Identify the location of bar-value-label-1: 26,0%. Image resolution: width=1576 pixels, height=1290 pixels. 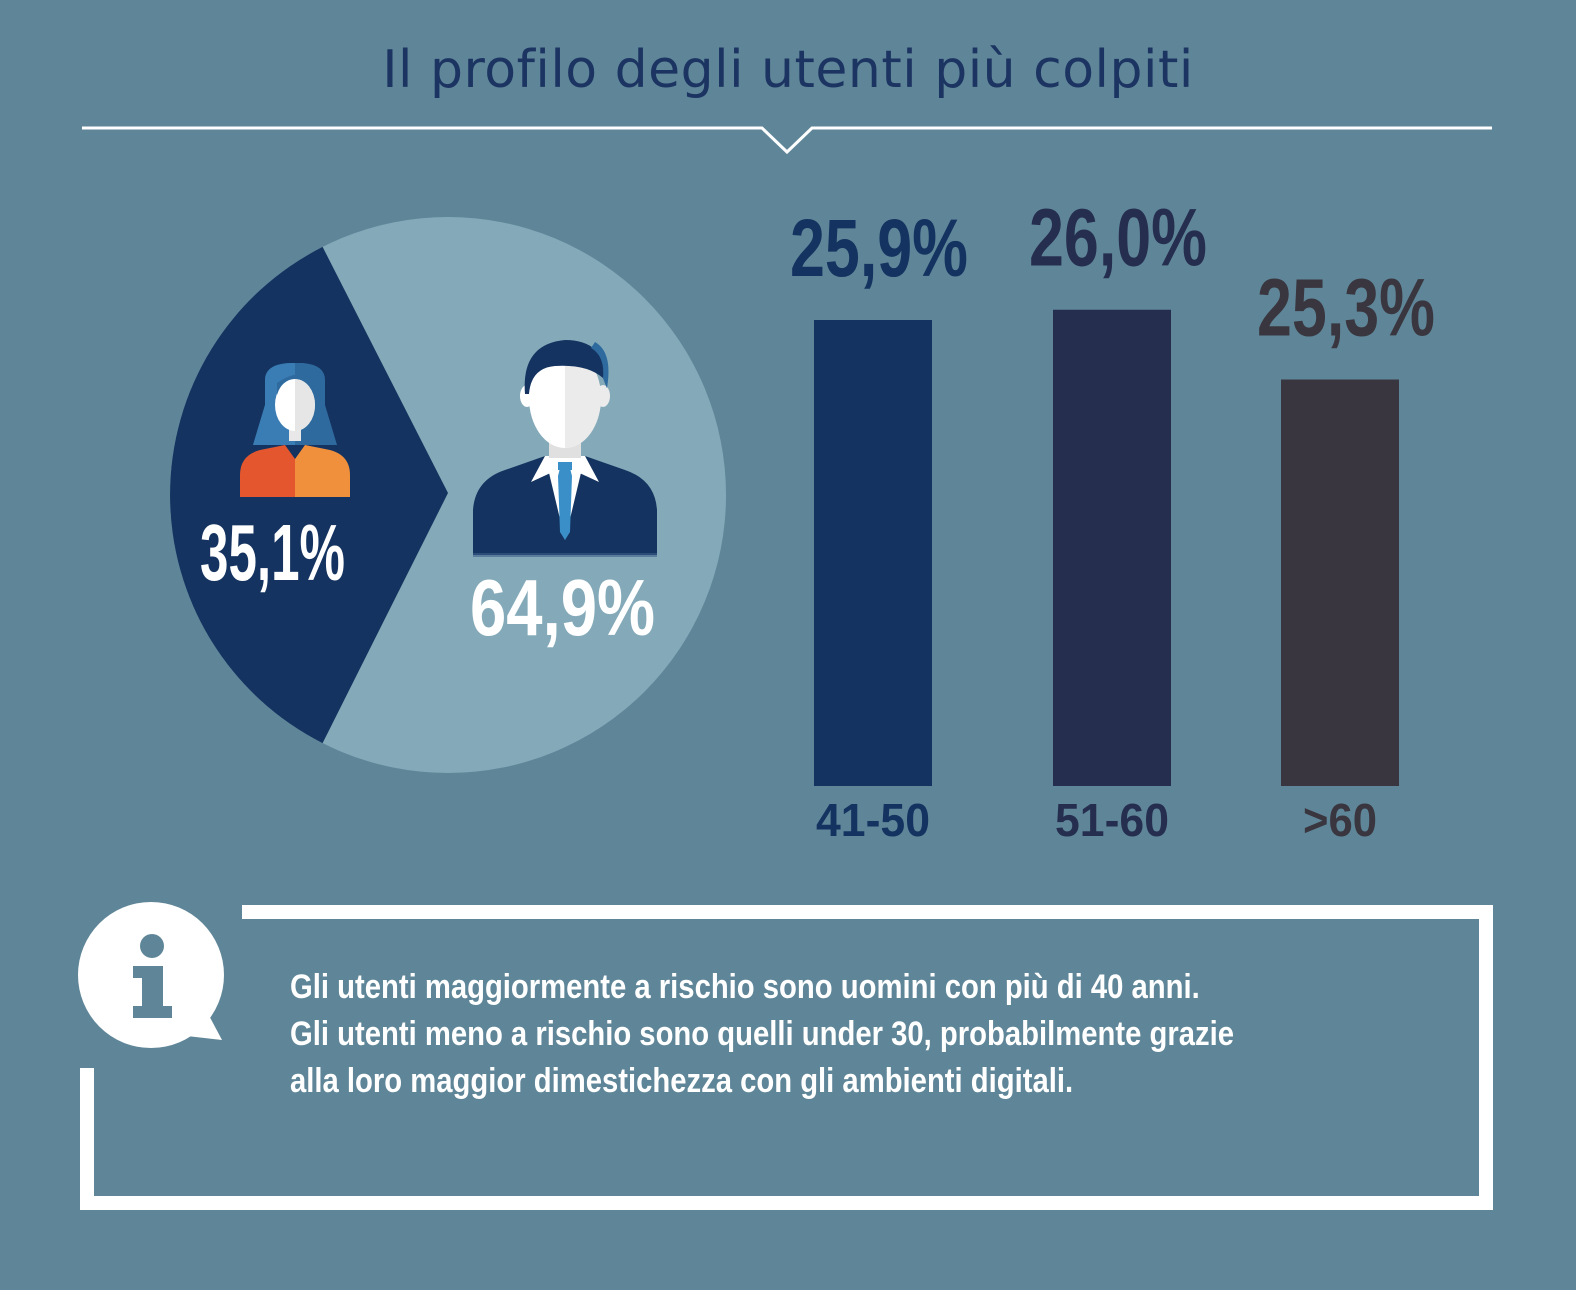
(1118, 238).